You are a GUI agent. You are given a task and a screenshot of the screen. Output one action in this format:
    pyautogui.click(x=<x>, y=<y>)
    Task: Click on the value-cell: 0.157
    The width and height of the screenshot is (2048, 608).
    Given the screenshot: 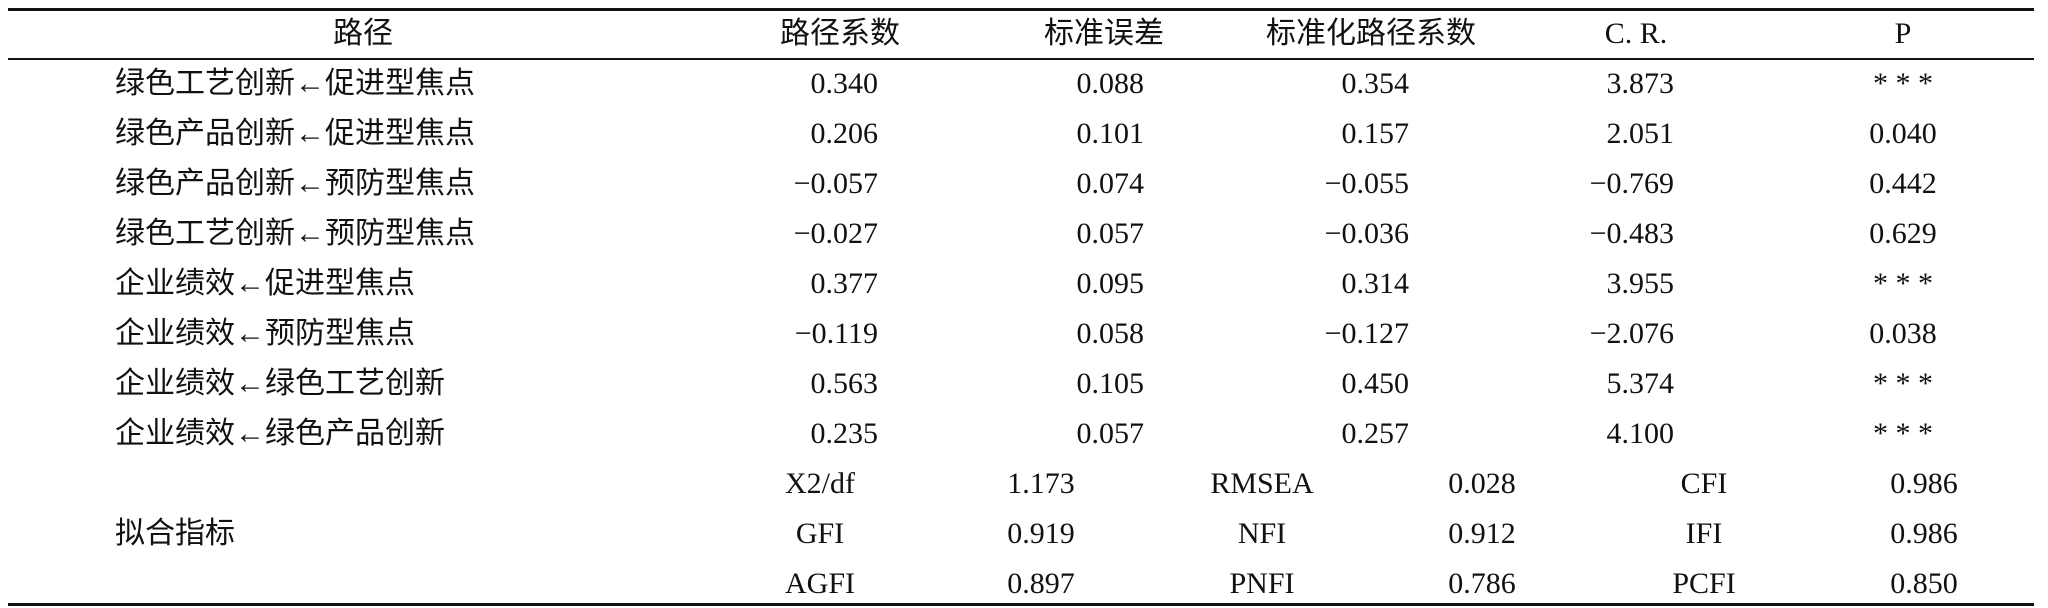 What is the action you would take?
    pyautogui.click(x=1375, y=133)
    